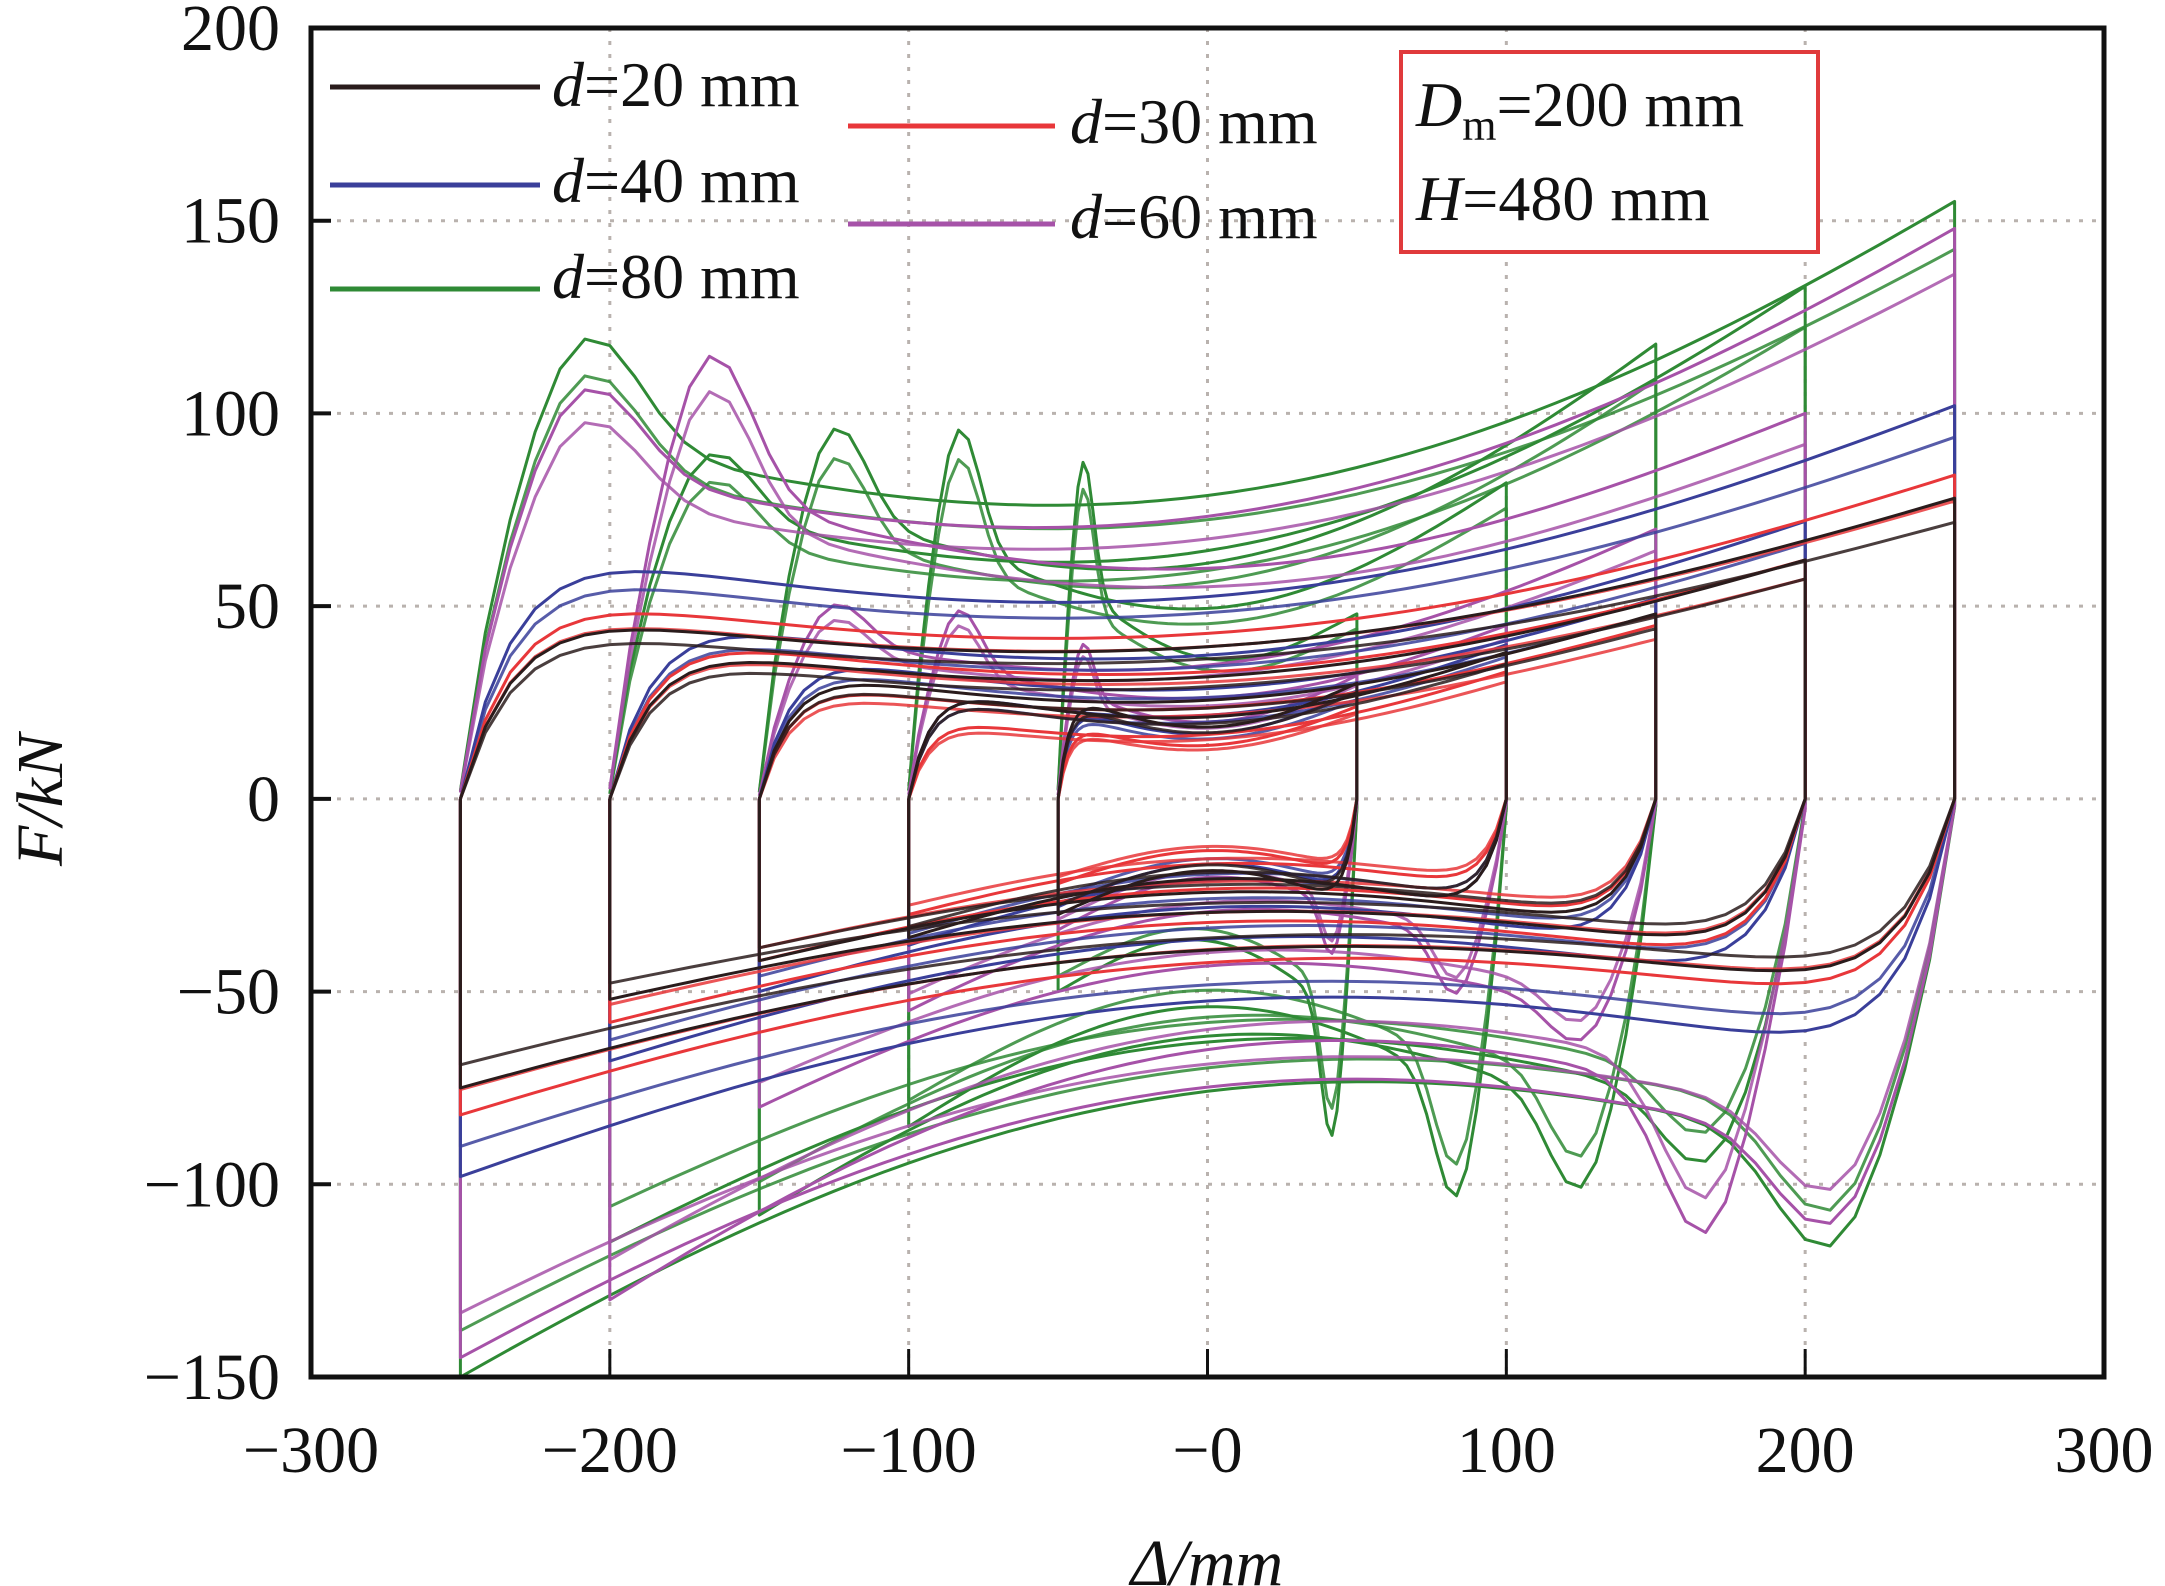 This screenshot has height=1586, width=2165. Describe the element at coordinates (230, 221) in the screenshot. I see `y-tick-label: 150` at that location.